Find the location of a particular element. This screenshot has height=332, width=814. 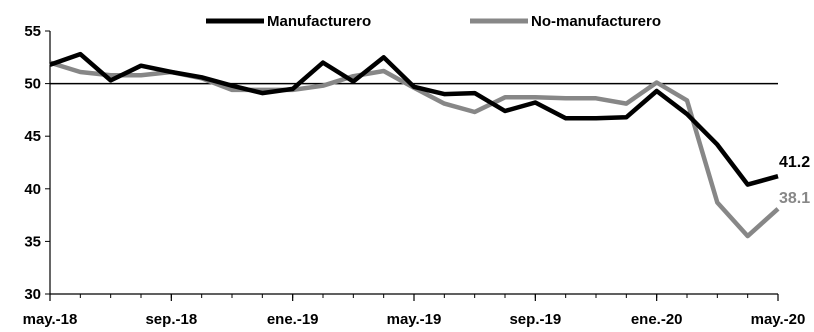

x-tick-label: ene.-20 is located at coordinates (657, 319).